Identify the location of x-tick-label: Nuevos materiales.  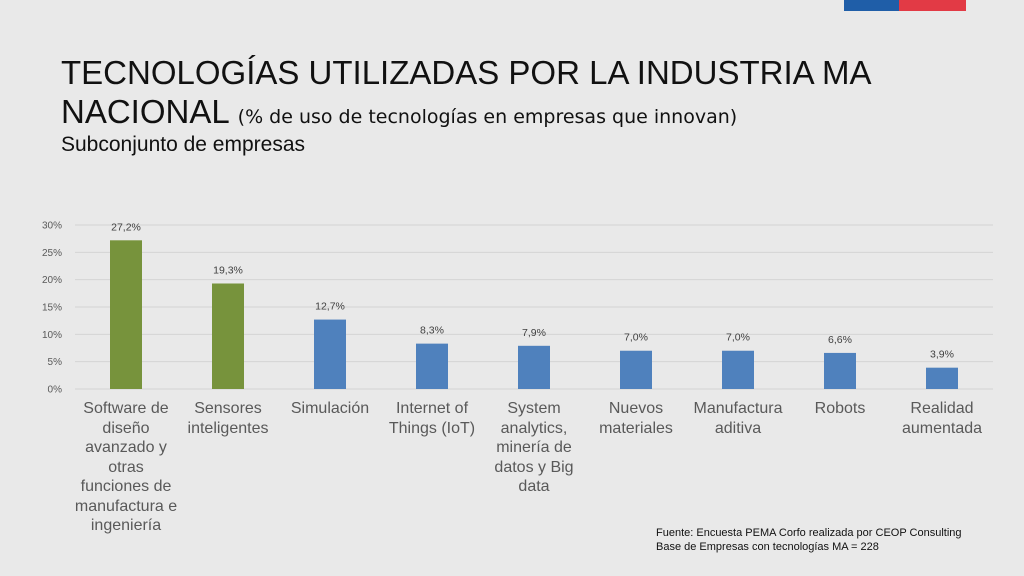
(636, 418).